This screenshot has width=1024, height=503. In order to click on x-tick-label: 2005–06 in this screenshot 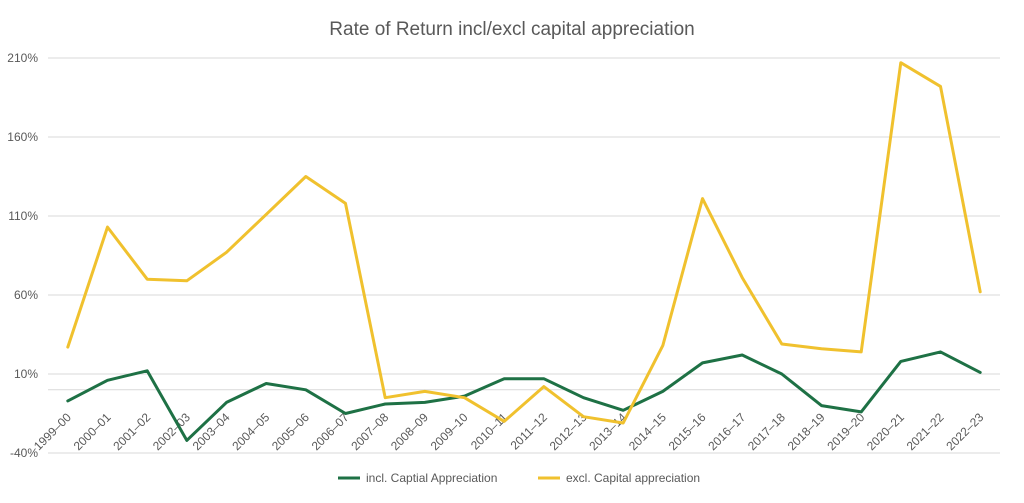, I will do `click(290, 431)`.